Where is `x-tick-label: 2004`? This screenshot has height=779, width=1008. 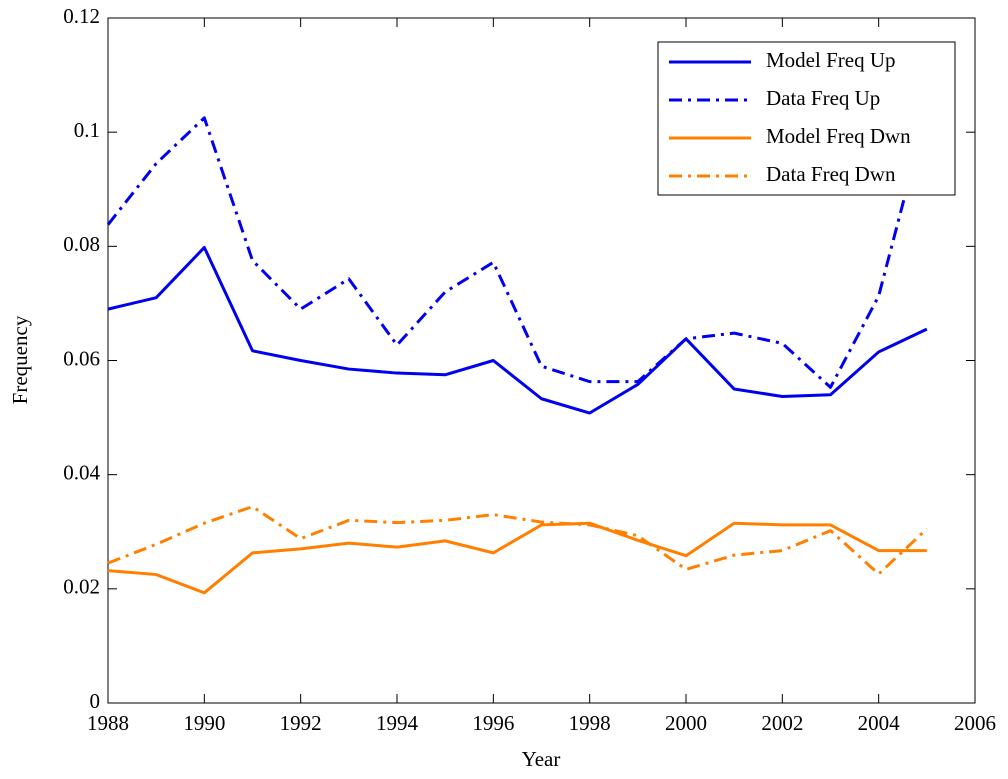
x-tick-label: 2004 is located at coordinates (879, 723).